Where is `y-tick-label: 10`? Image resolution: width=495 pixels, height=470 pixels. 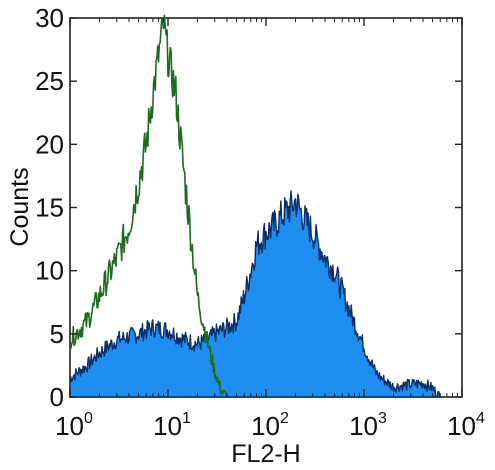
y-tick-label: 10 is located at coordinates (49, 271).